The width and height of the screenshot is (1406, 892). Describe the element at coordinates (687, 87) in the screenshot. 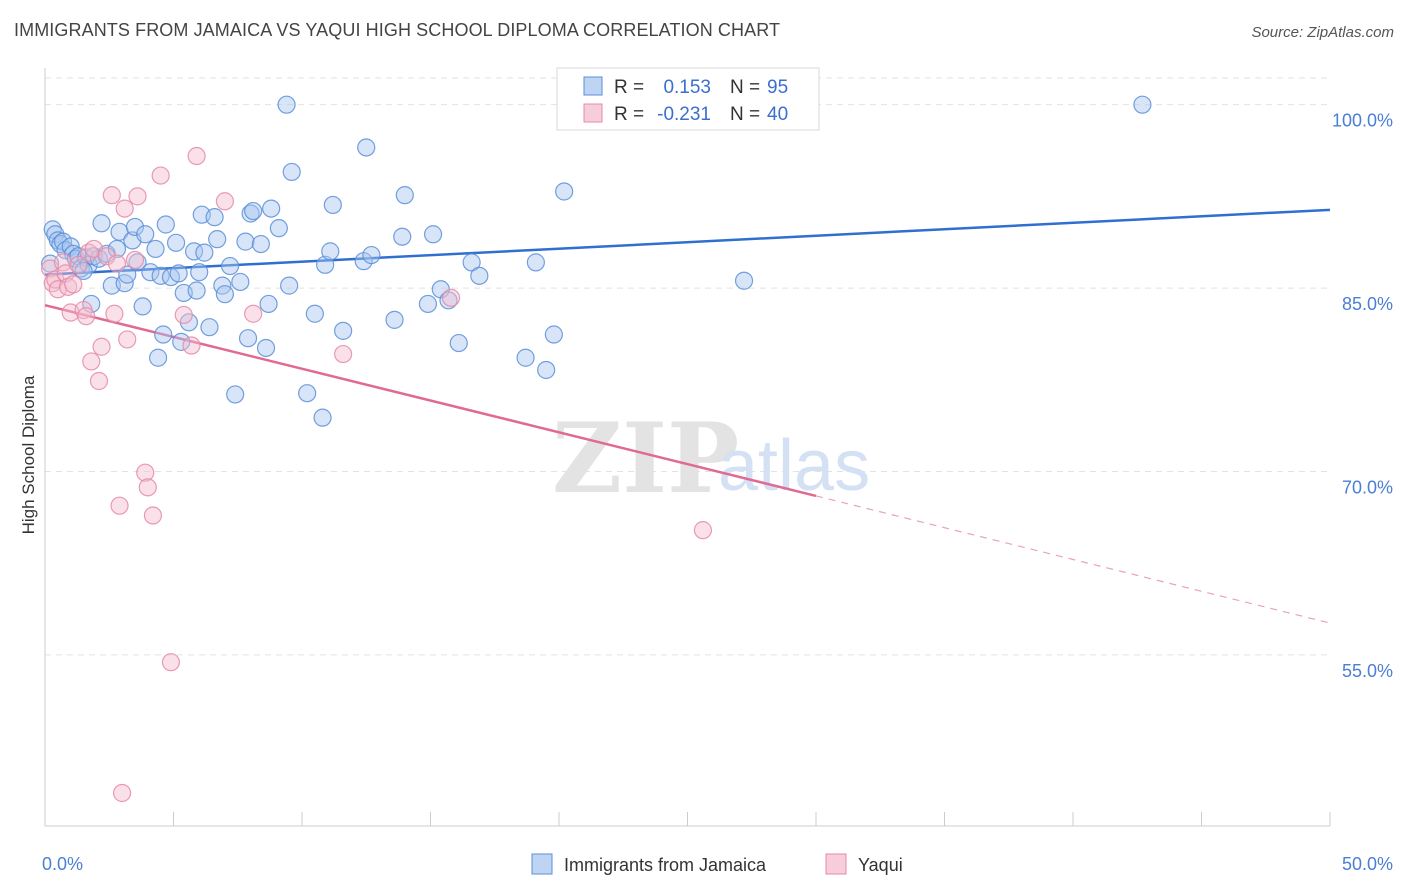

I see `legend-r-value-0: 0.153` at that location.